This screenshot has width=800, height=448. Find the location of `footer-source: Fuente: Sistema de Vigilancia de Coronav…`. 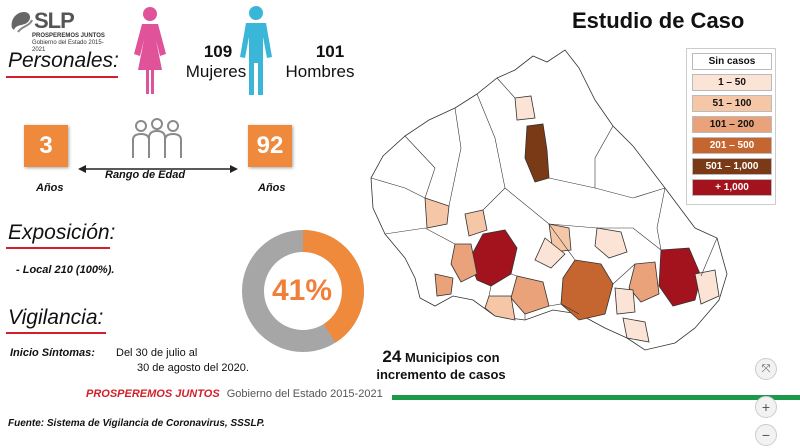

footer-source: Fuente: Sistema de Vigilancia de Coronav… is located at coordinates (136, 423).